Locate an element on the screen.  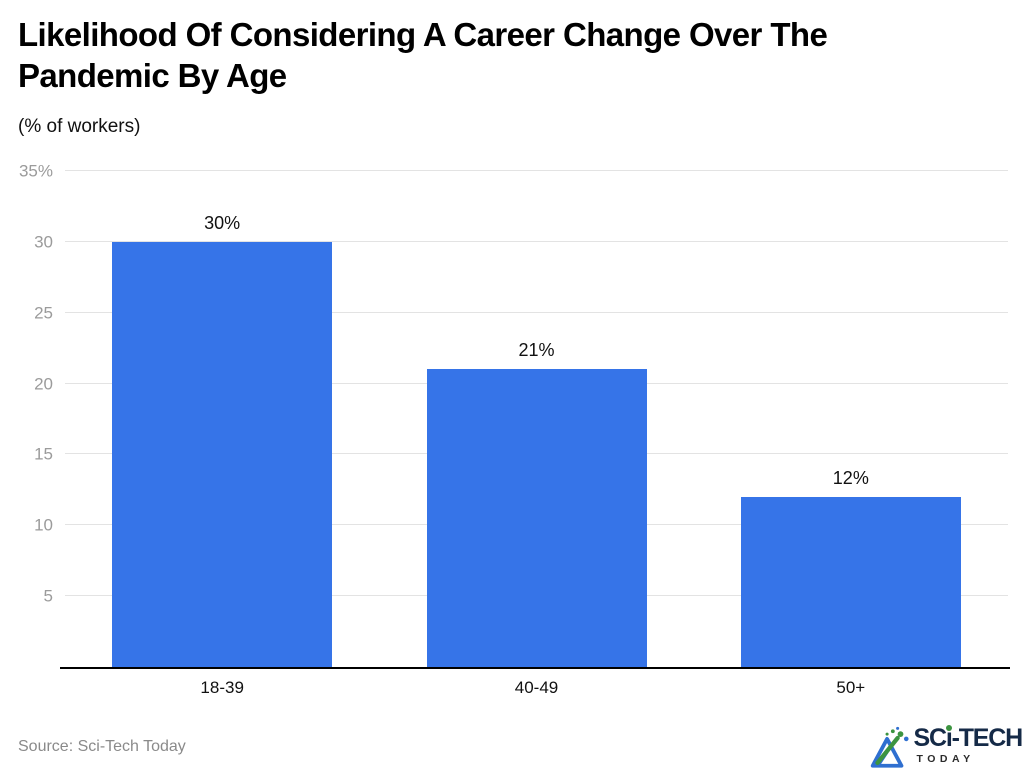
y-tick-label-5: 5 is located at coordinates (48, 596).